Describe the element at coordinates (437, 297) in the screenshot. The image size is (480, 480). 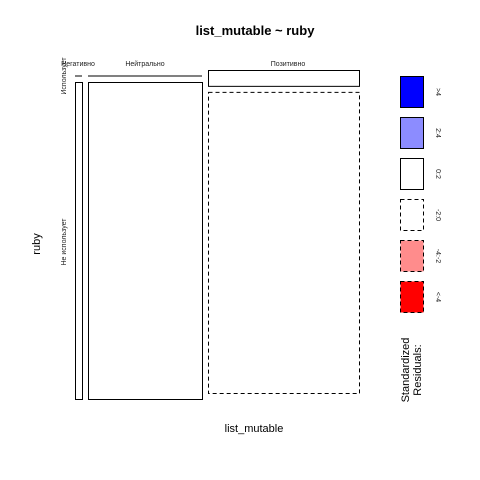
I see `legend-label: <-4` at that location.